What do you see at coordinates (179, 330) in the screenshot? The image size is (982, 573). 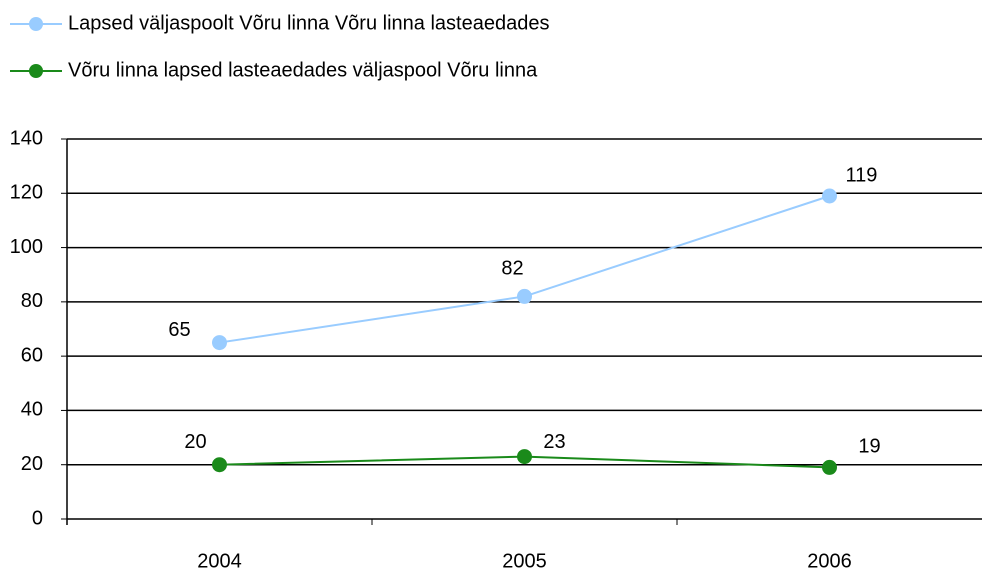 I see `data-label: 65` at bounding box center [179, 330].